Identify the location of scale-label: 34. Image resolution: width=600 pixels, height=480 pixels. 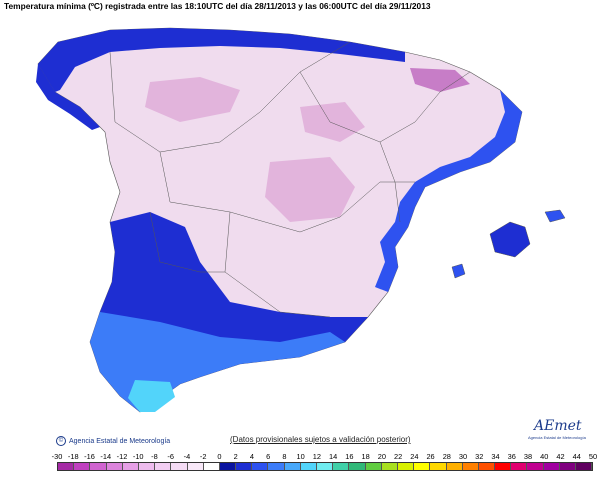
(495, 456).